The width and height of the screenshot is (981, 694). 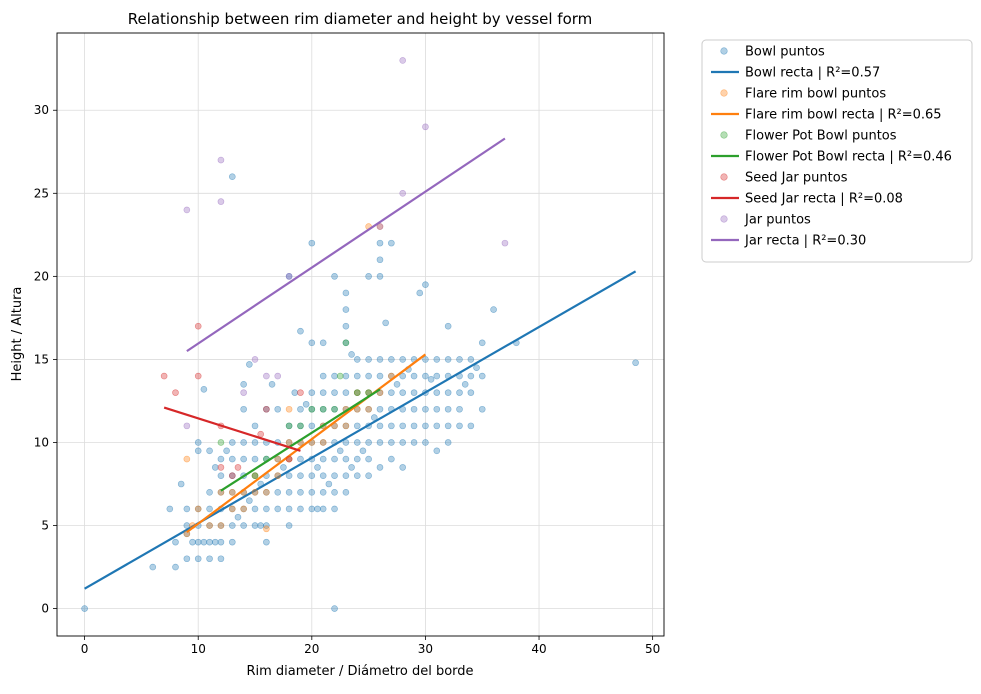 What do you see at coordinates (311, 649) in the screenshot?
I see `x-tick-label: 20` at bounding box center [311, 649].